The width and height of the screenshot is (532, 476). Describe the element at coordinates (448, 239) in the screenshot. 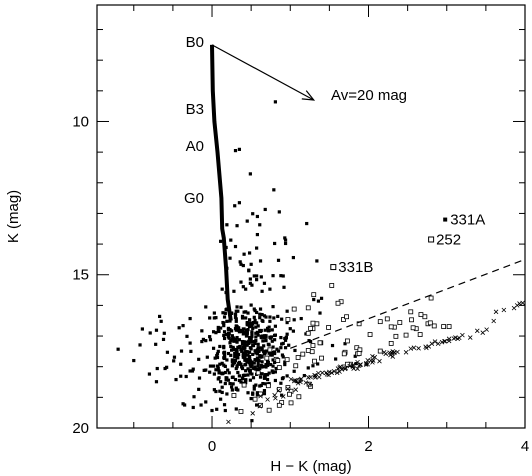

I see `labeled-source-name: 252` at that location.